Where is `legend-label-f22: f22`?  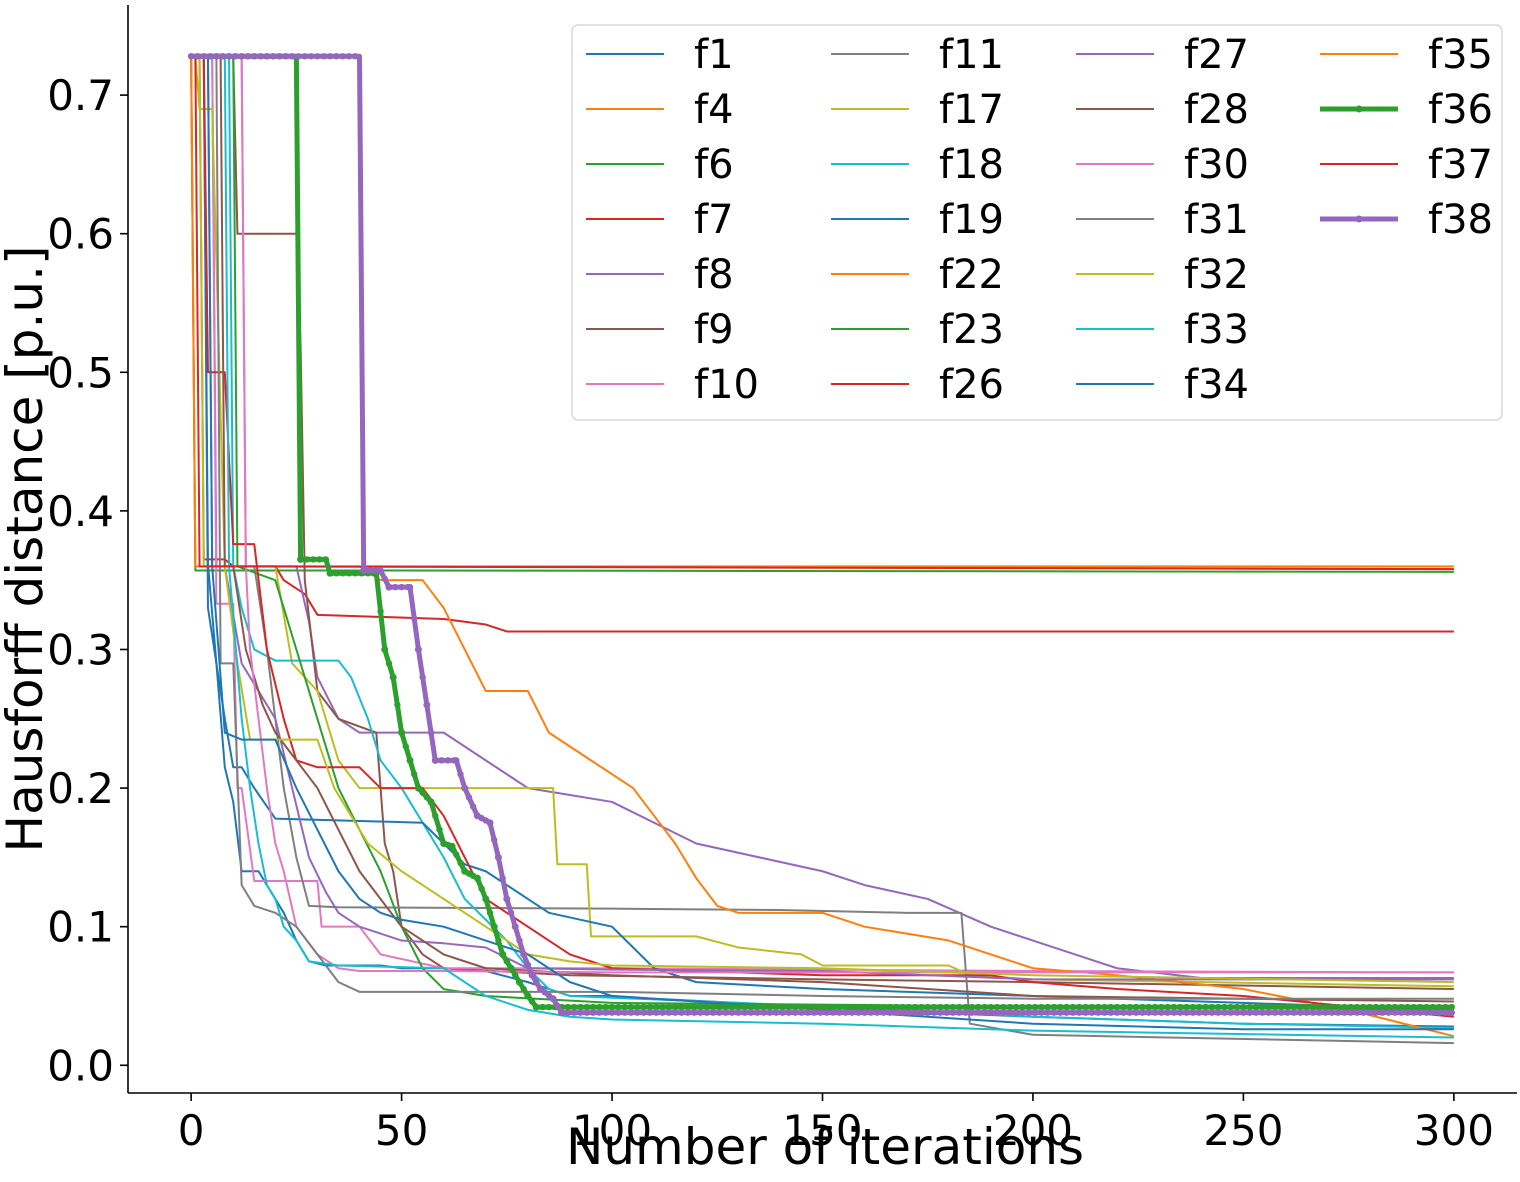 legend-label-f22: f22 is located at coordinates (971, 275).